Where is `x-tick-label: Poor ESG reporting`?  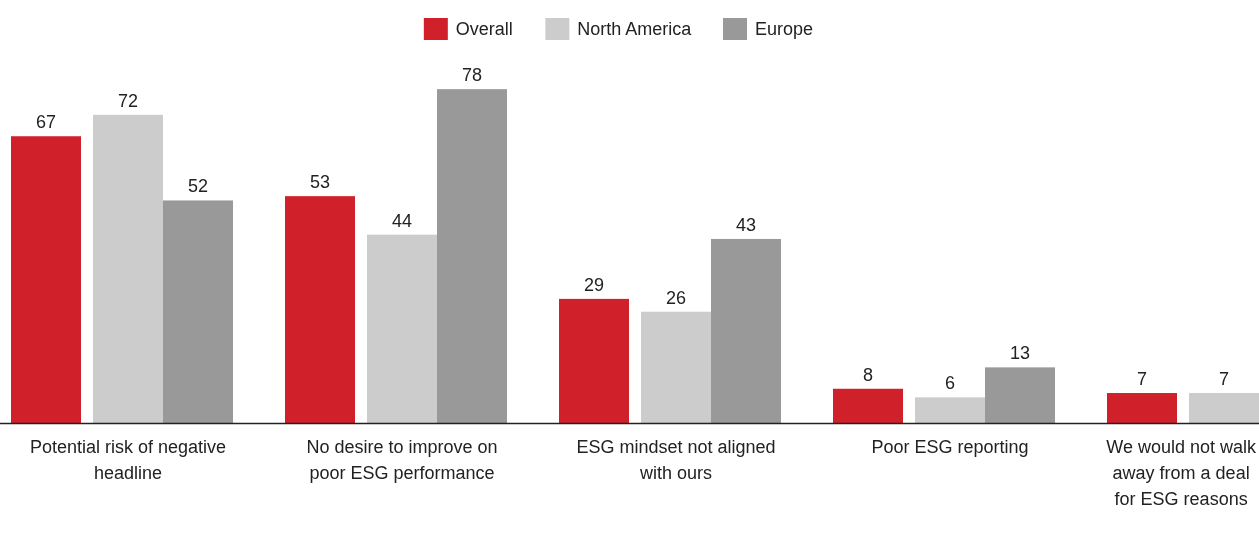
x-tick-label: Poor ESG reporting is located at coordinates (950, 447).